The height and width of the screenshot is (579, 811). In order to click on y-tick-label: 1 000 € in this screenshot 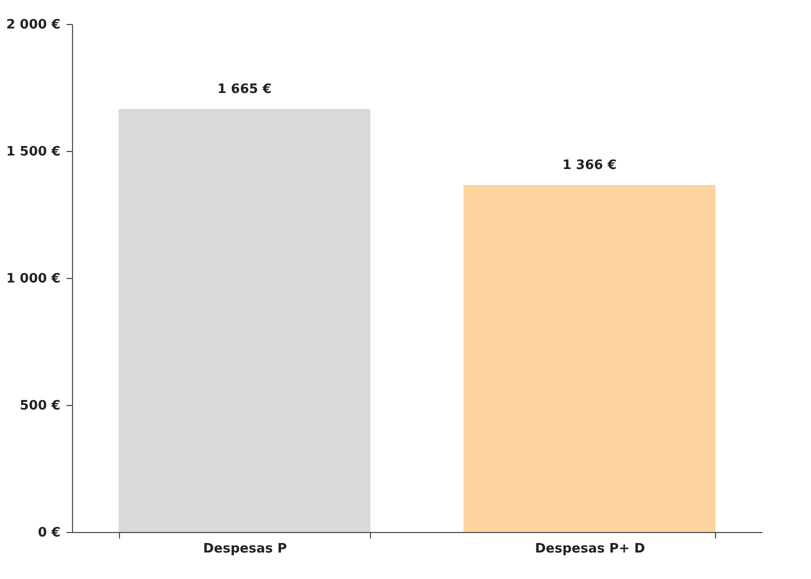, I will do `click(33, 279)`.